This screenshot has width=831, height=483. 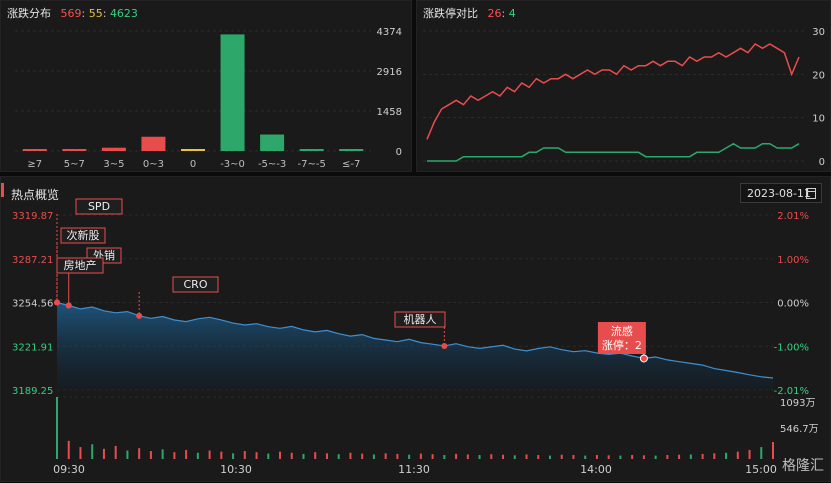 I want to click on callout-title: 流感, so click(x=622, y=331).